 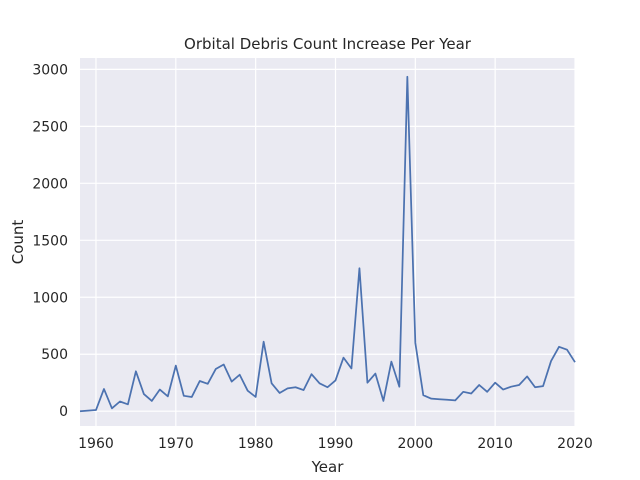 I want to click on x-axis-label: Year, so click(x=328, y=467).